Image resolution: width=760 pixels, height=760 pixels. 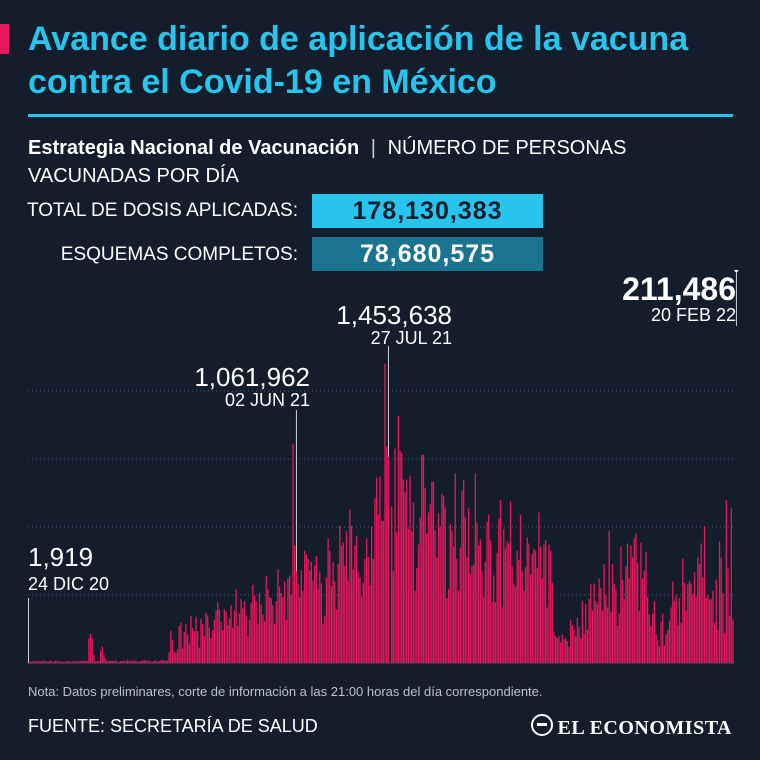 I want to click on brand-icon, so click(x=541, y=725).